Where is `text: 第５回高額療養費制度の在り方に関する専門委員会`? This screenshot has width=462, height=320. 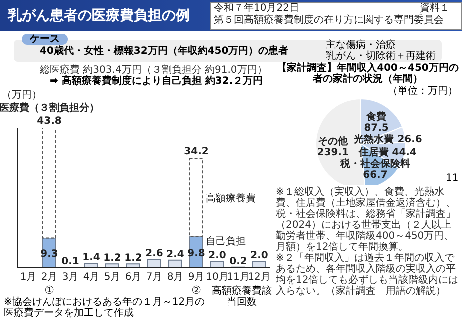
text: 第５回高額療養費制度の在り方に関する専門委員会 is located at coordinates (329, 20).